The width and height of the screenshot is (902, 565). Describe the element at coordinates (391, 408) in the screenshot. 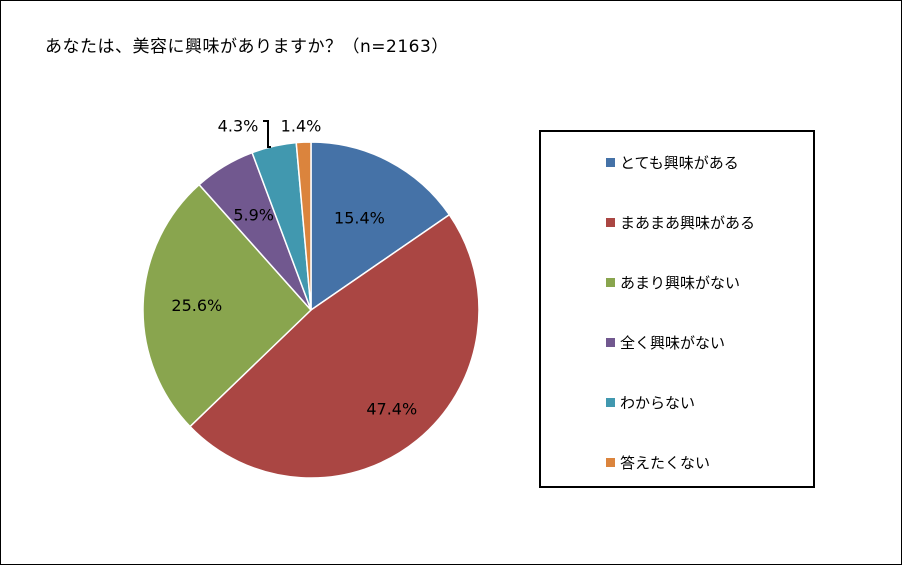

I see `data-label: 47.4%` at that location.